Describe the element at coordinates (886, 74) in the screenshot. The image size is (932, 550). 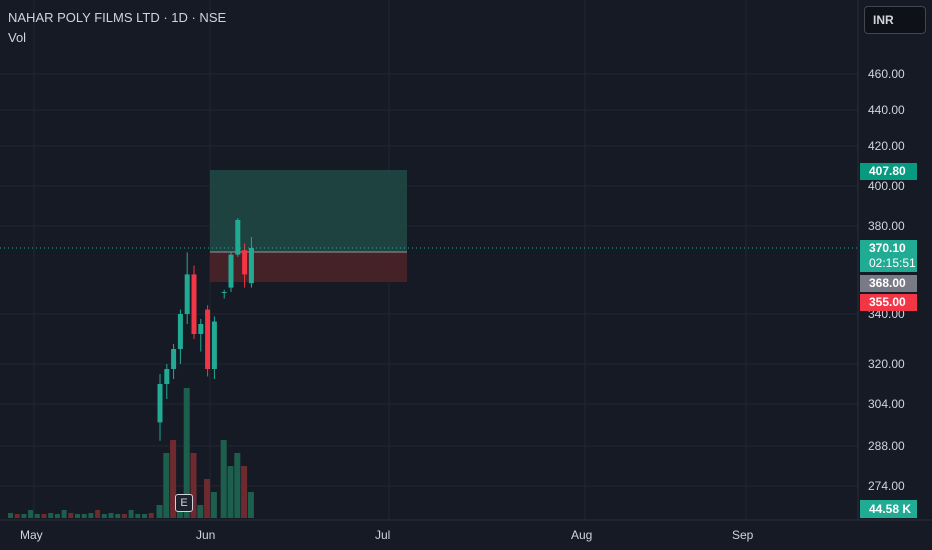
I see `price-tick-label: 460.00` at that location.